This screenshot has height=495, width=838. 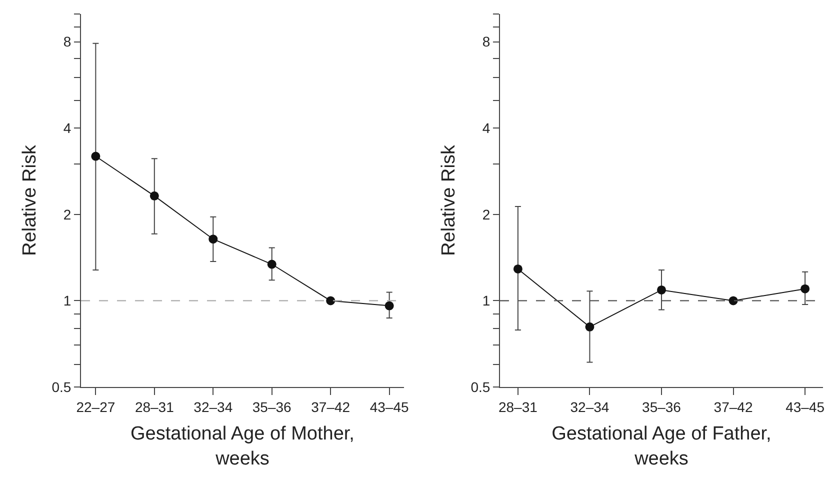 What do you see at coordinates (242, 447) in the screenshot?
I see `x-axis-title: Gestational Age of Mother, weeks` at bounding box center [242, 447].